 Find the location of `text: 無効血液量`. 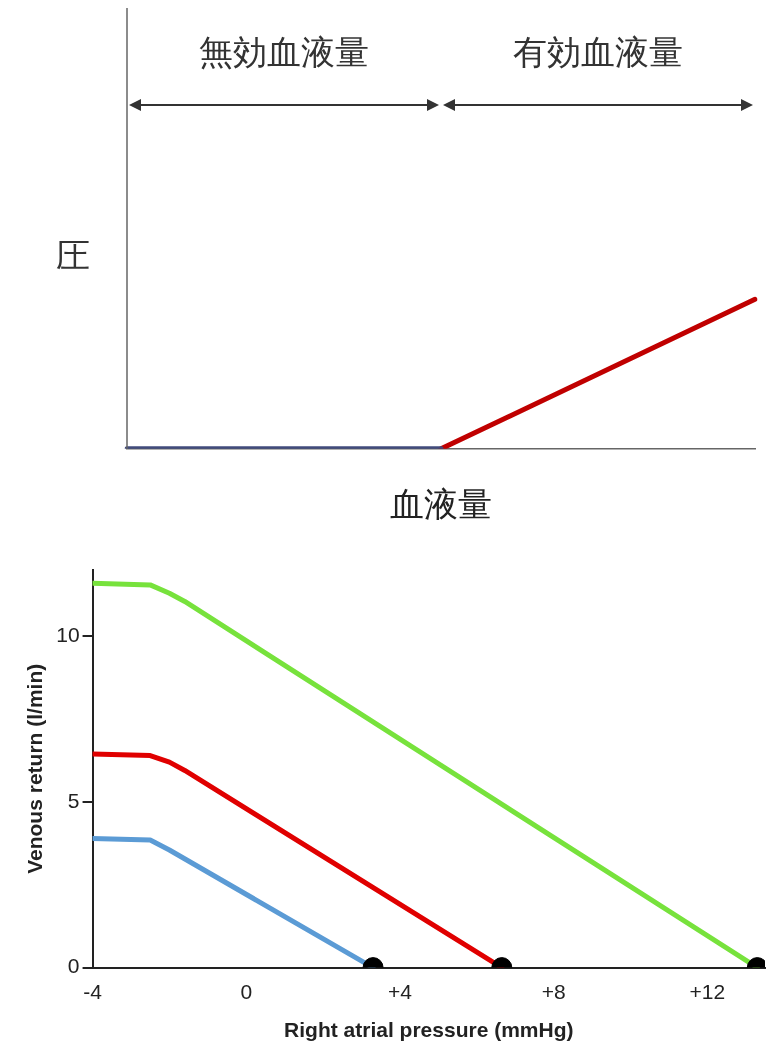

text: 無効血液量 is located at coordinates (284, 52).